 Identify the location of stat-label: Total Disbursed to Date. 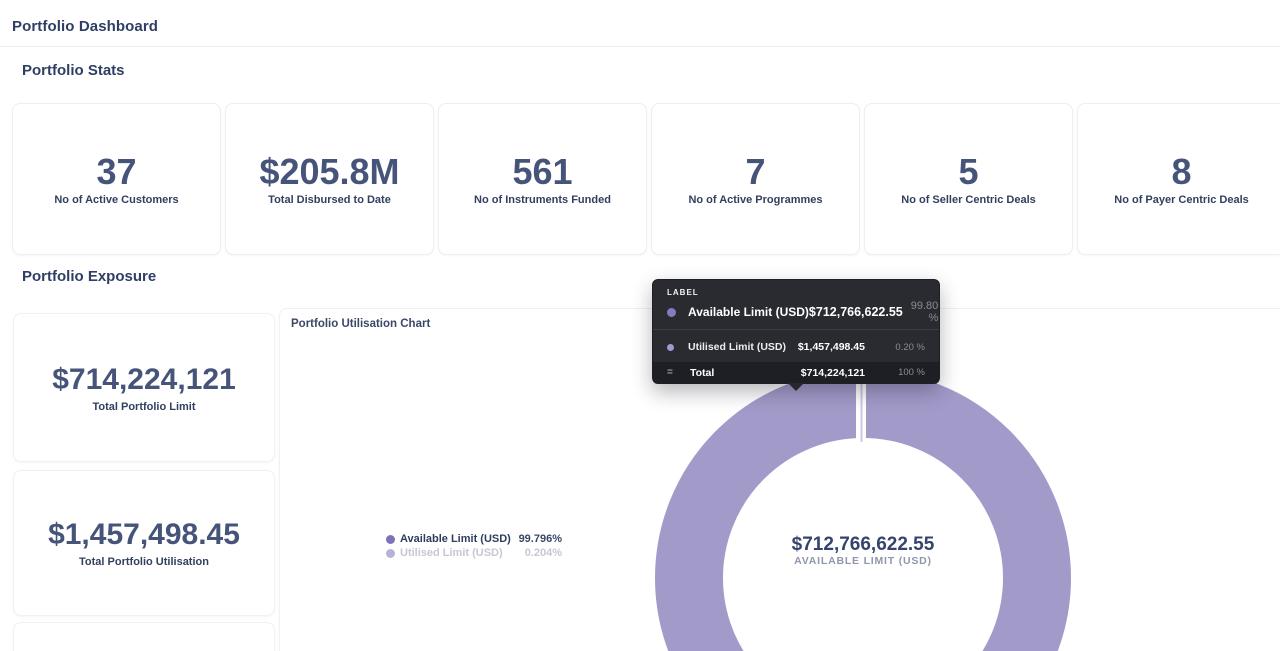
(329, 200).